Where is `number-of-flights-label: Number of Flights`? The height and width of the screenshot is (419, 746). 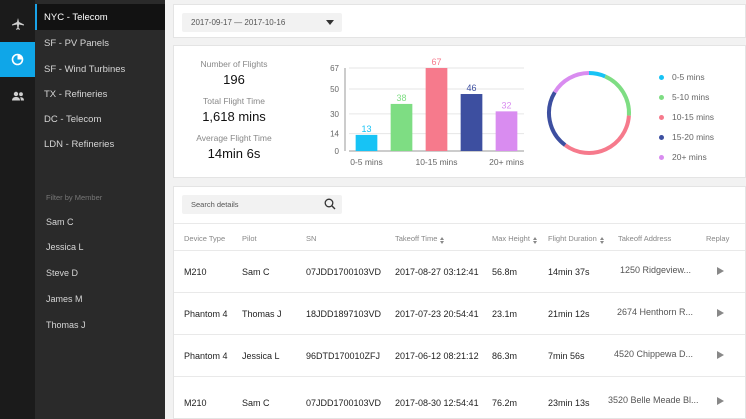
number-of-flights-label: Number of Flights is located at coordinates (234, 64).